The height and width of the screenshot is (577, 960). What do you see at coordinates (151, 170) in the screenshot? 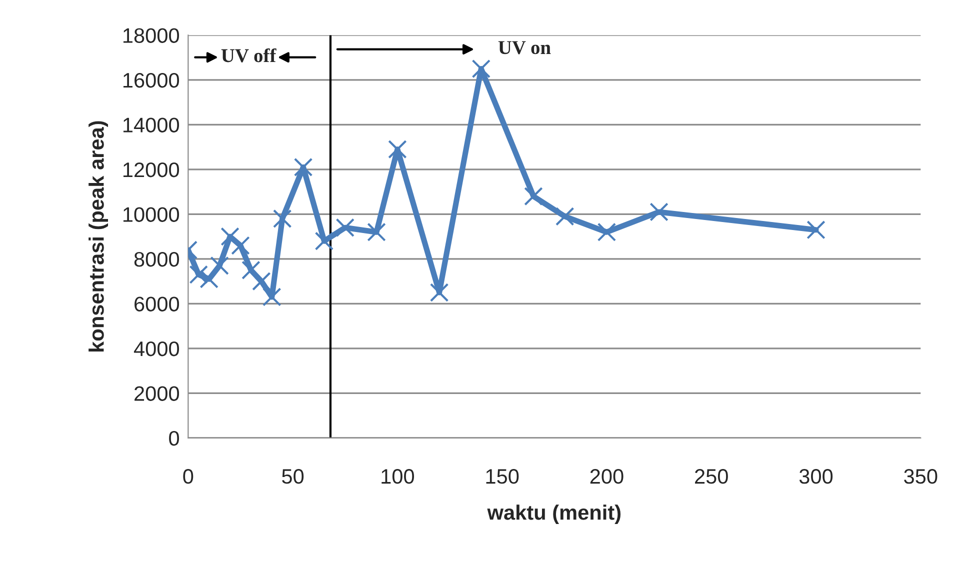
I see `y-tick-label: 12000` at bounding box center [151, 170].